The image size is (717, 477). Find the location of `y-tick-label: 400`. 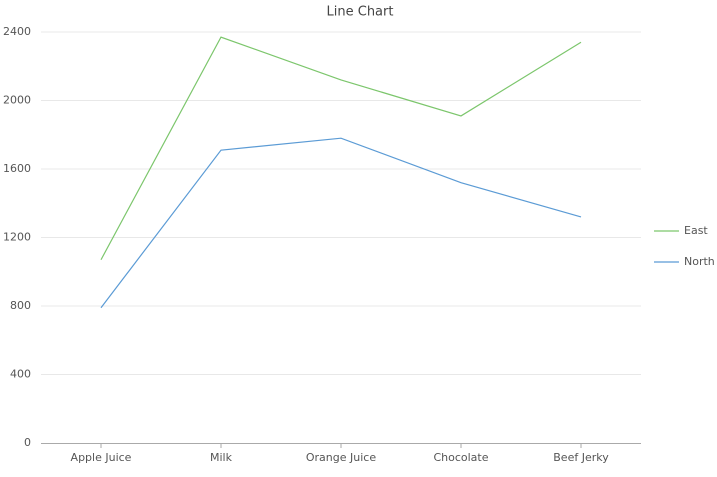

y-tick-label: 400 is located at coordinates (20, 374).